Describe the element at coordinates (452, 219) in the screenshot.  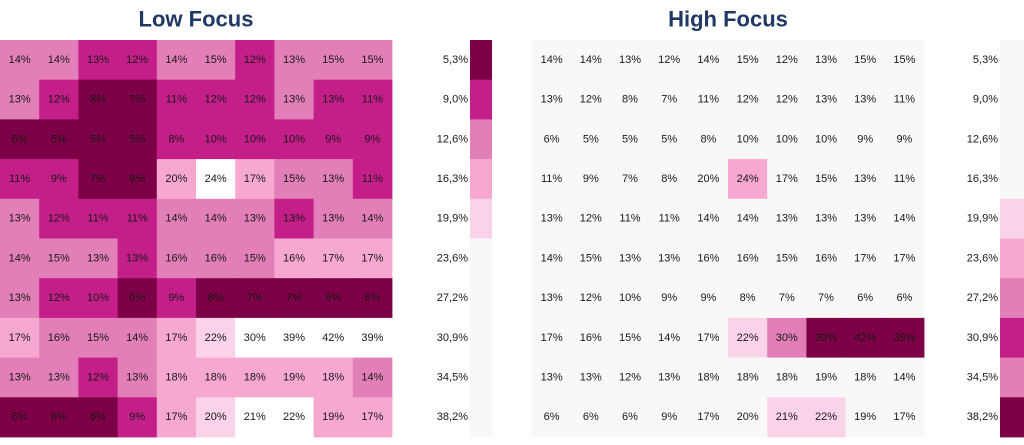
I see `legend-label: 19,9%` at that location.